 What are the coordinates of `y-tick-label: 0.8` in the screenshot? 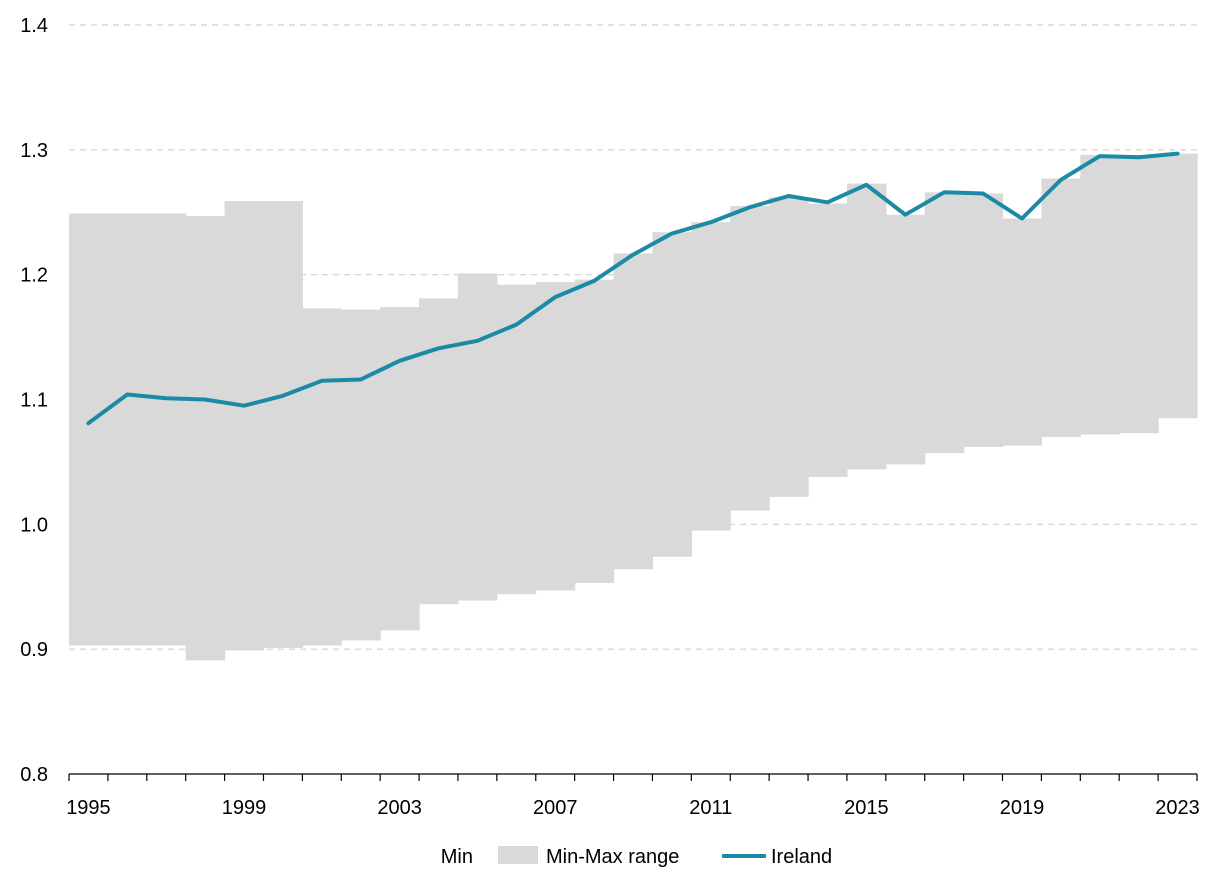 It's located at (34, 775).